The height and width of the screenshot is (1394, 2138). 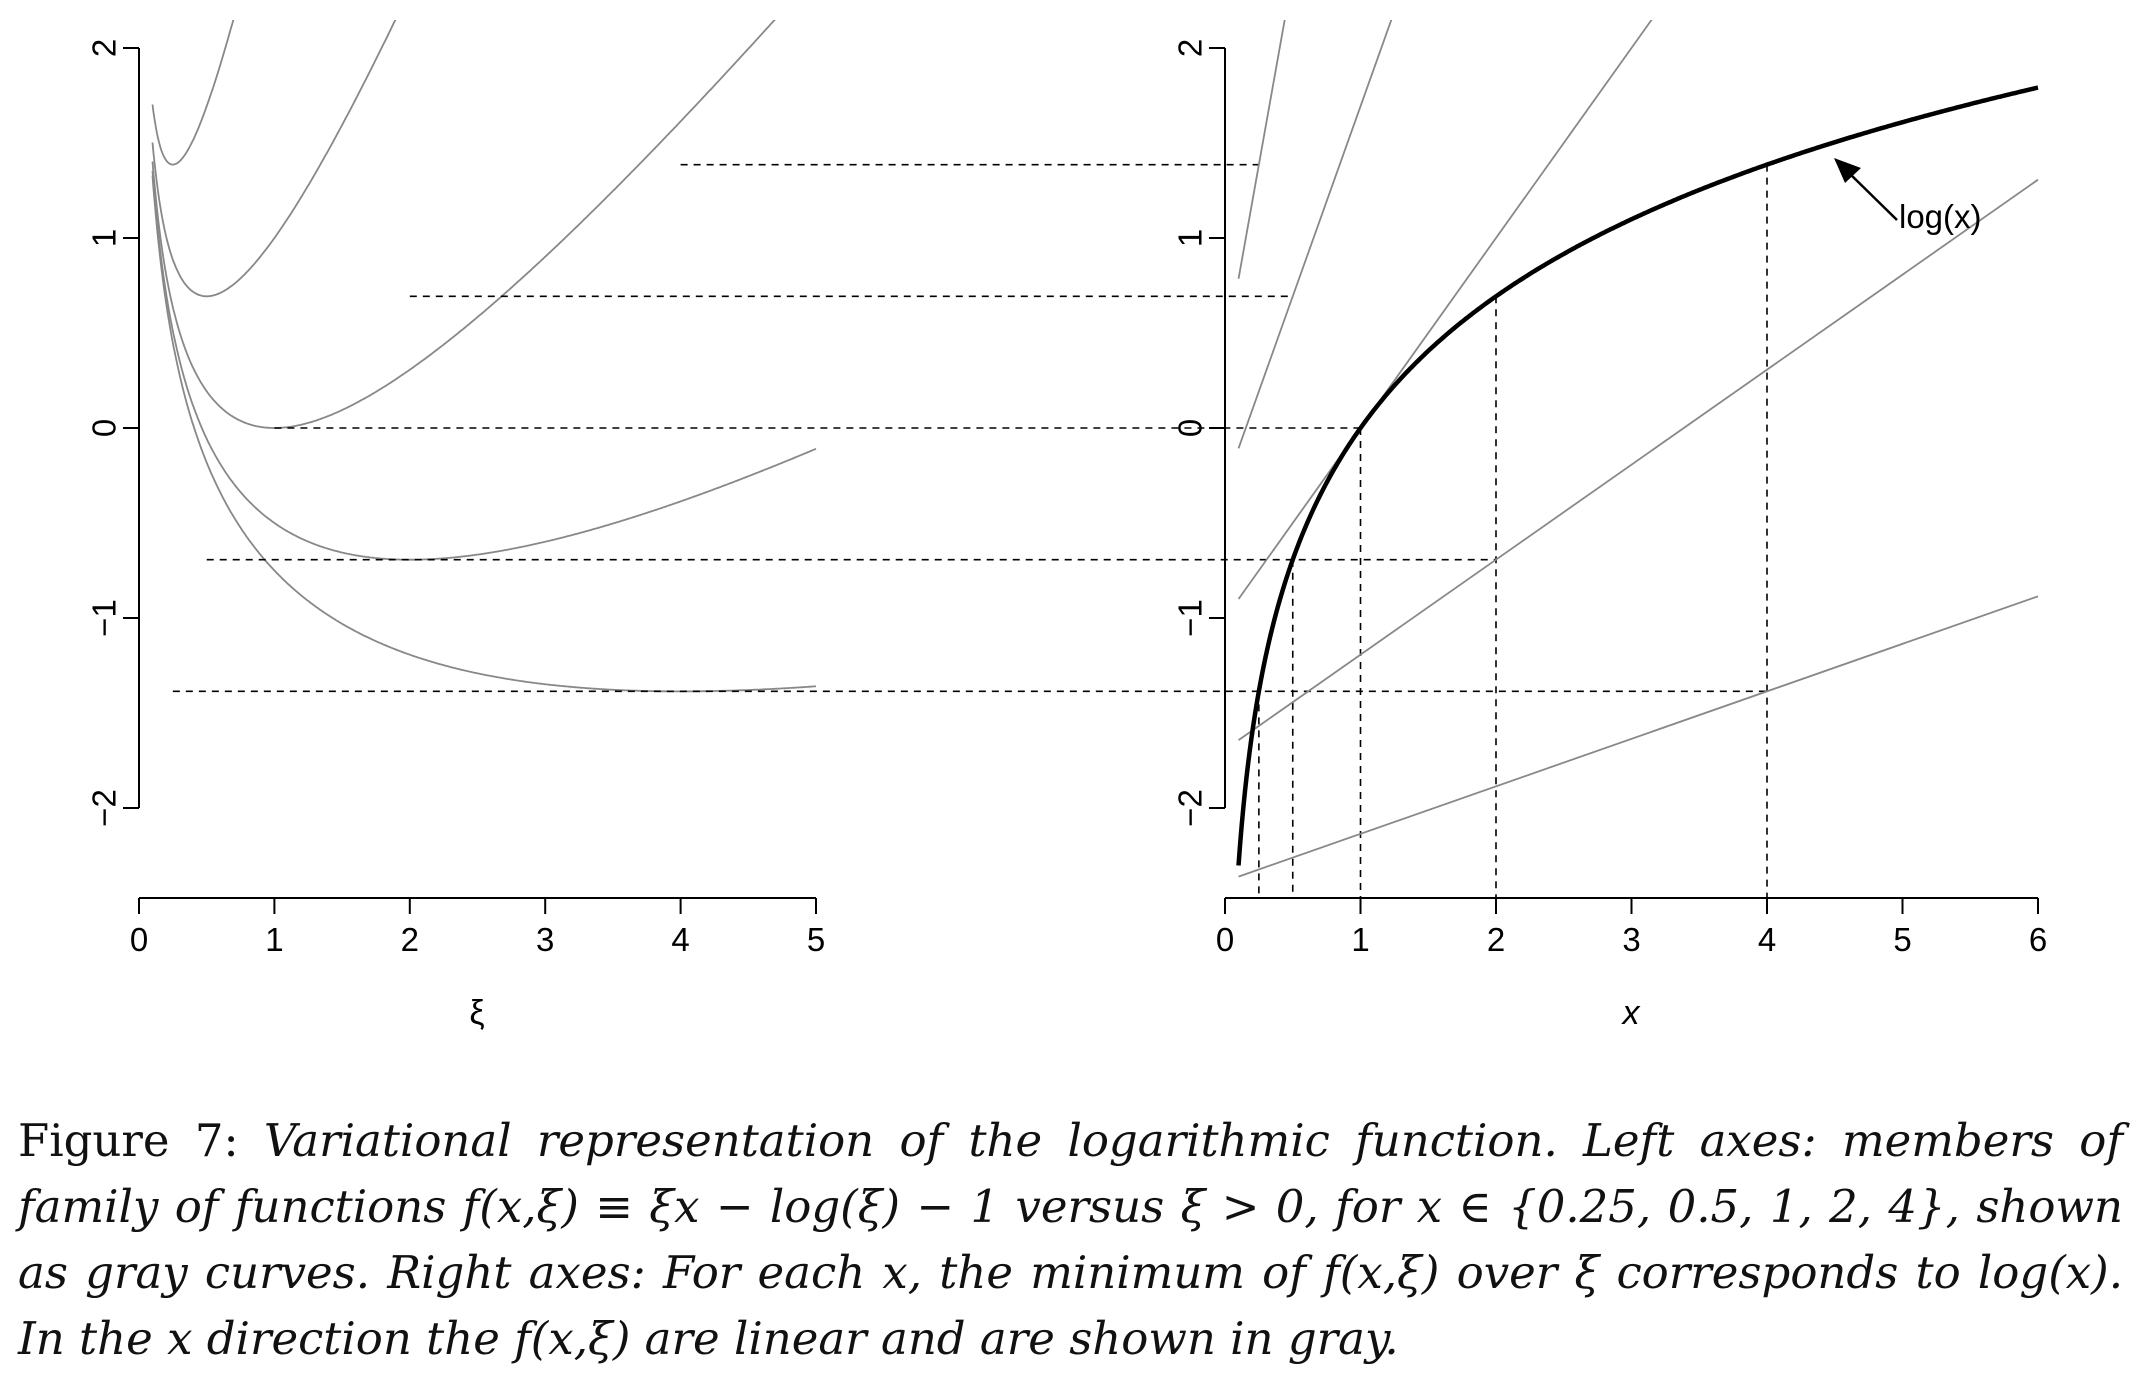 I want to click on left-x-tick-label: 0, so click(x=139, y=939).